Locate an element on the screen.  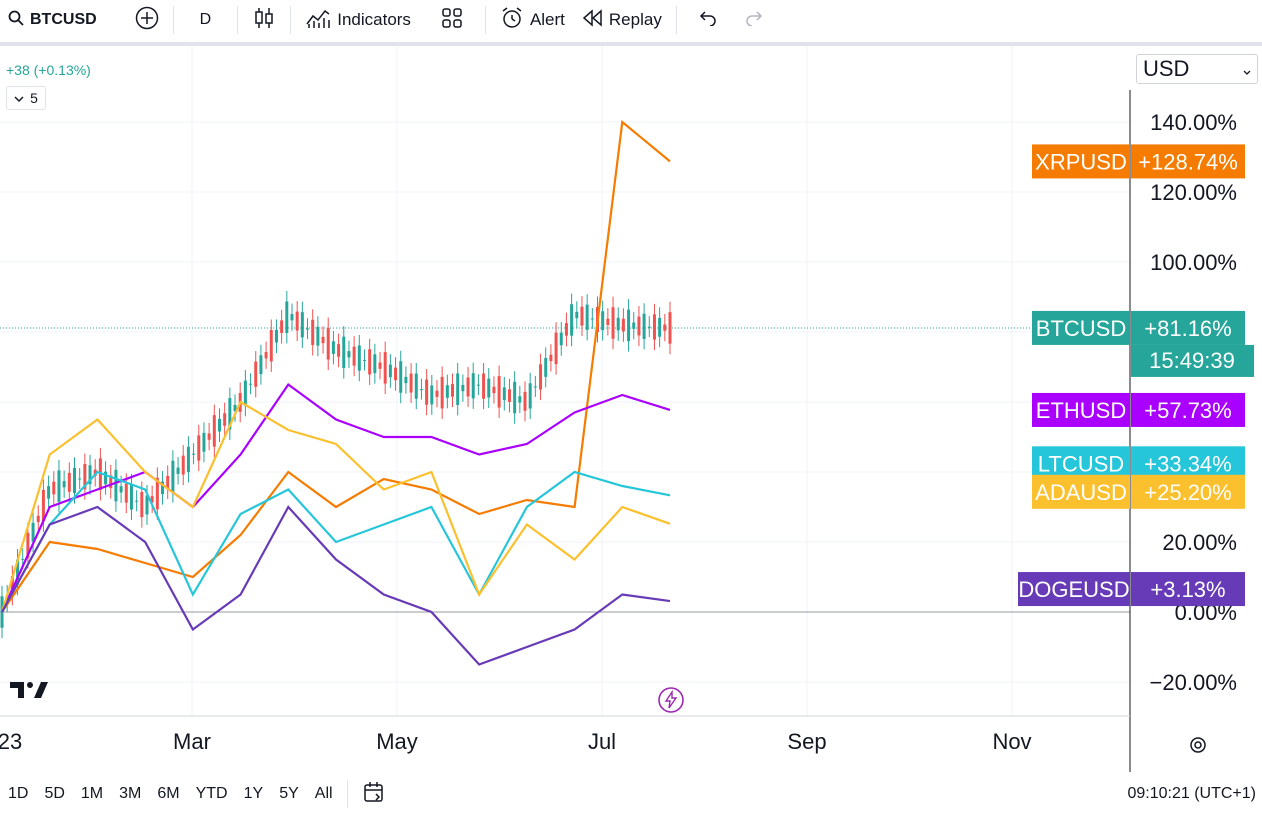
settings-icon is located at coordinates (1198, 745).